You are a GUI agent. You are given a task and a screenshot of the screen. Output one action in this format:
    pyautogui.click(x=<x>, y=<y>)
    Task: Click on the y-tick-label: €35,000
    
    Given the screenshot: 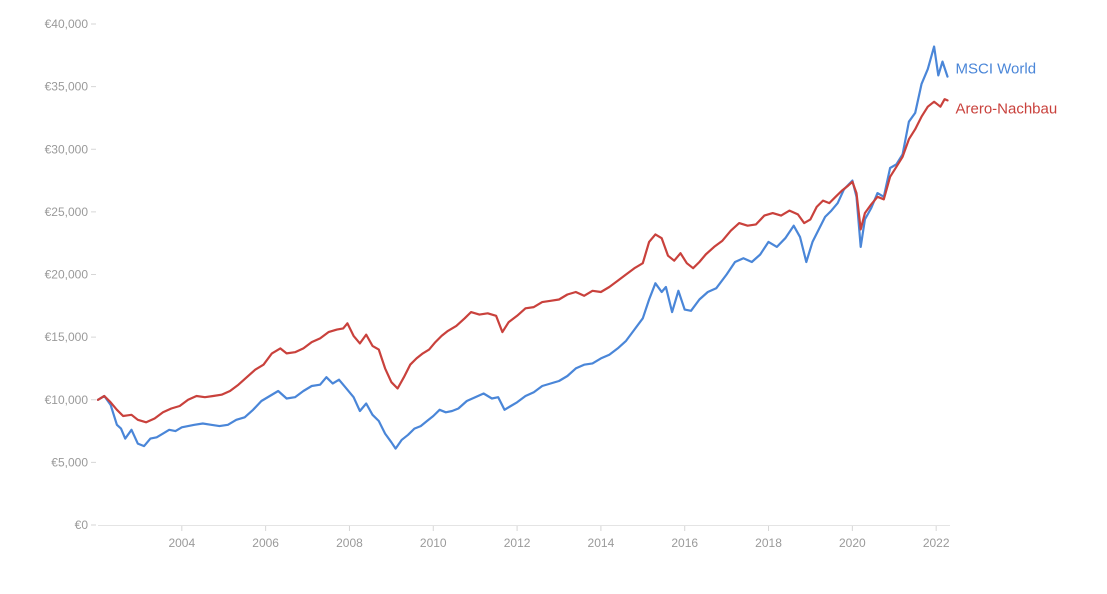 What is the action you would take?
    pyautogui.click(x=67, y=87)
    